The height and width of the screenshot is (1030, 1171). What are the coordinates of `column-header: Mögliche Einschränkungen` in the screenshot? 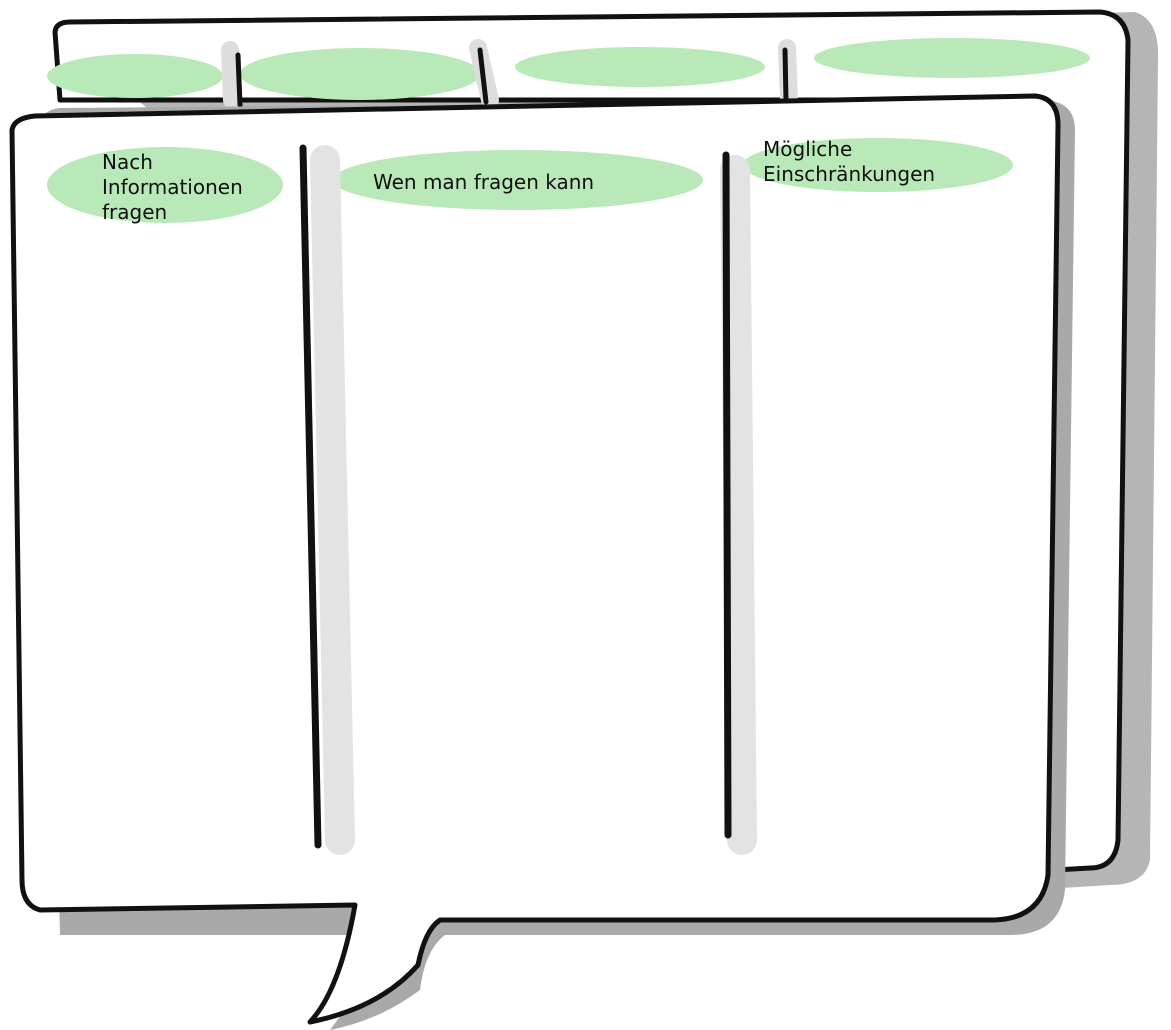 It's located at (849, 161).